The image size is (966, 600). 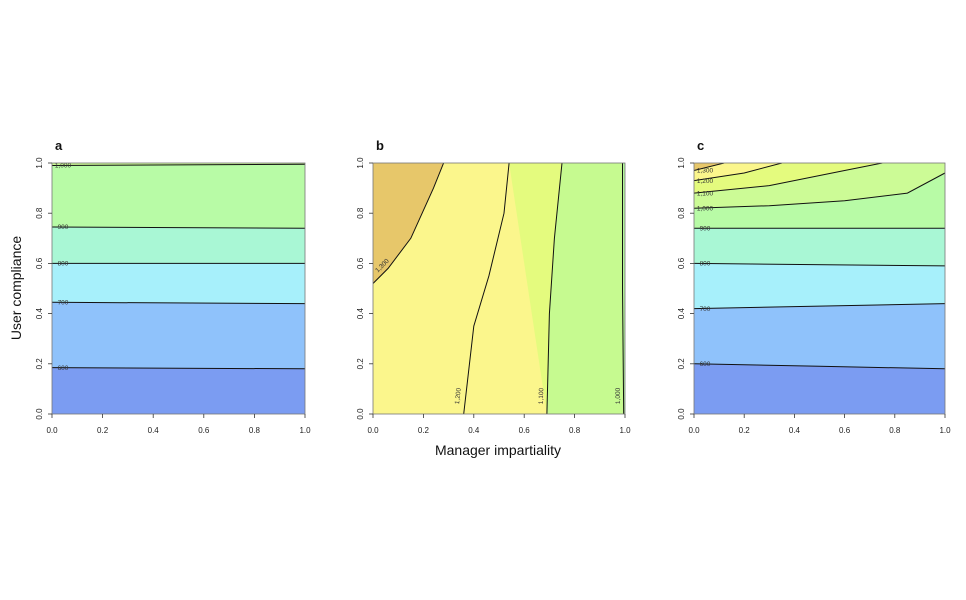 I want to click on panel-label: c, so click(x=700, y=145).